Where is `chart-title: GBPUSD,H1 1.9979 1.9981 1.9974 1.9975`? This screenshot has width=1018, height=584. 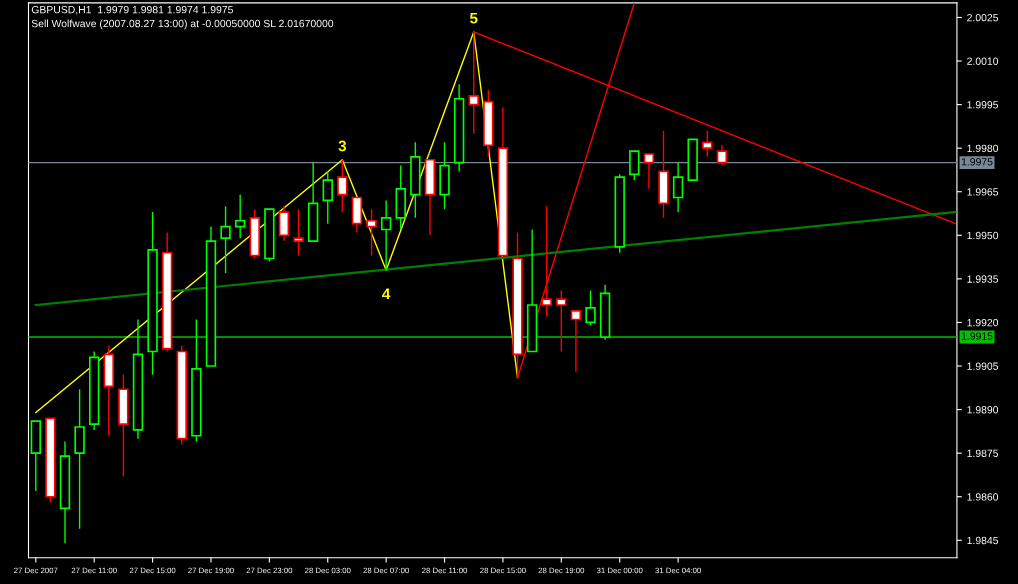
chart-title: GBPUSD,H1 1.9979 1.9981 1.9974 1.9975 is located at coordinates (132, 10).